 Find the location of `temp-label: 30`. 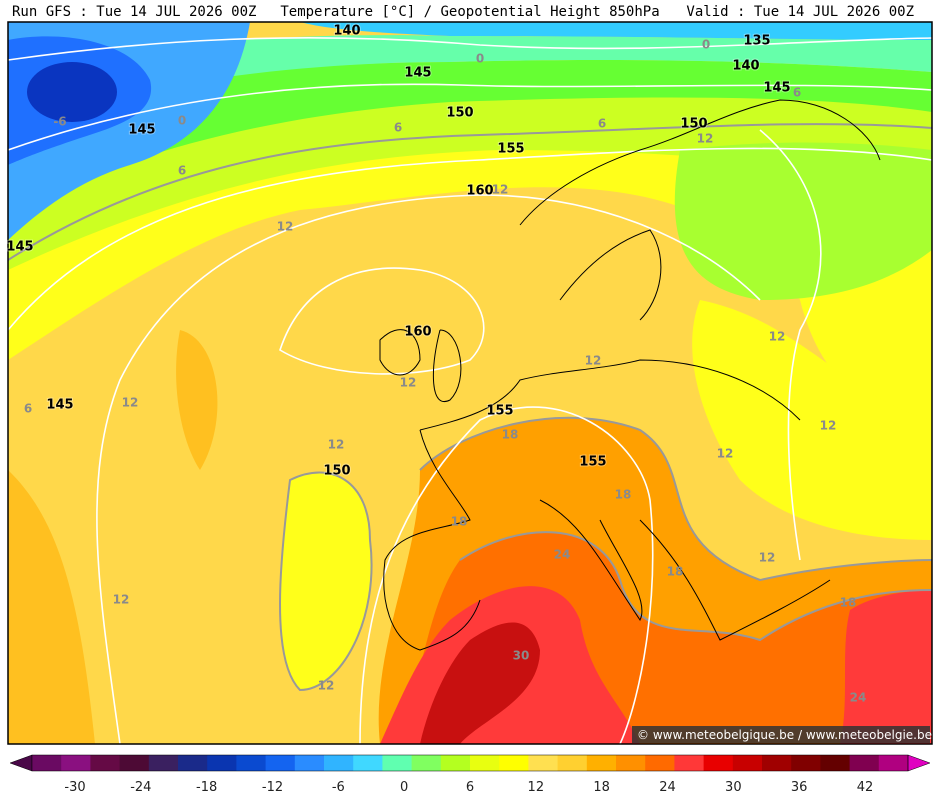

temp-label: 30 is located at coordinates (521, 656).